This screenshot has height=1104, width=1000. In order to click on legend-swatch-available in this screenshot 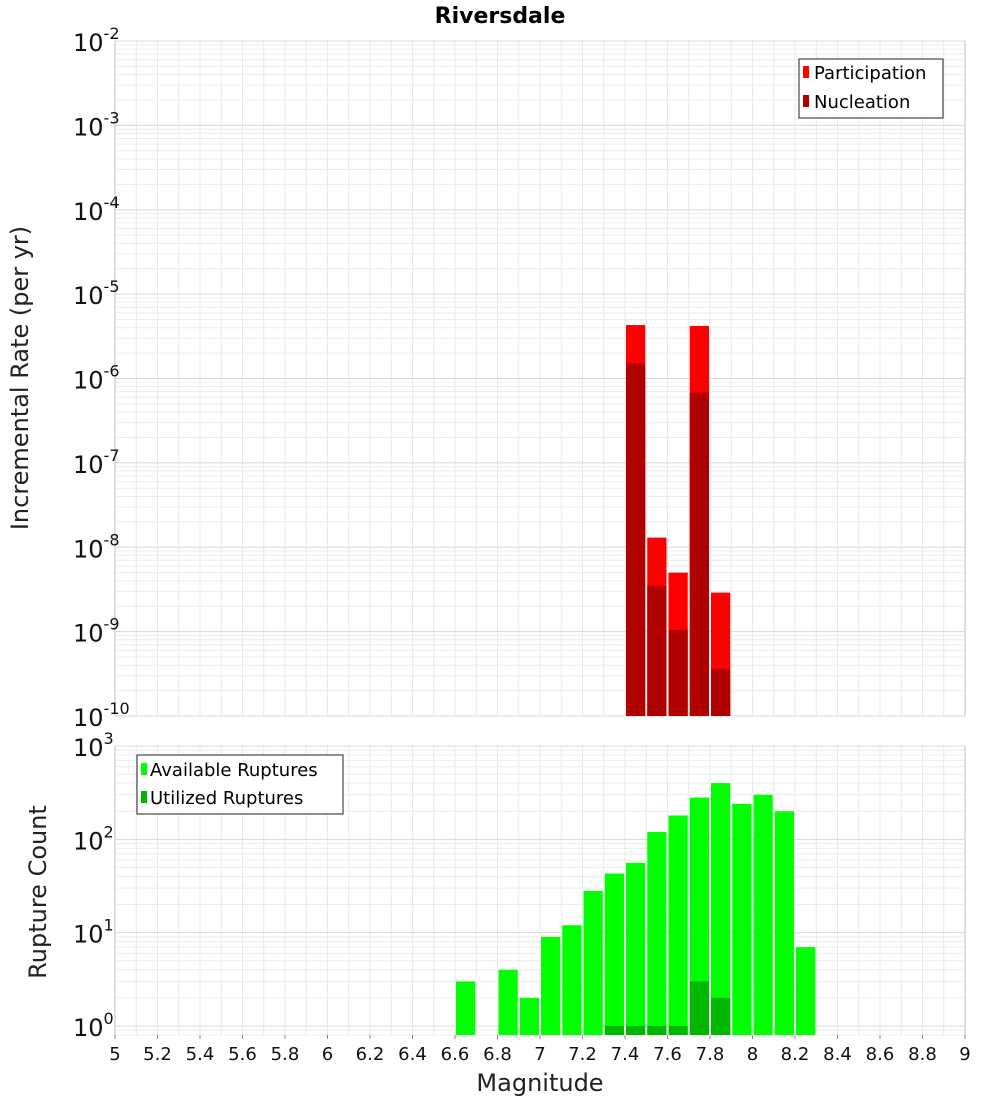, I will do `click(144, 769)`.